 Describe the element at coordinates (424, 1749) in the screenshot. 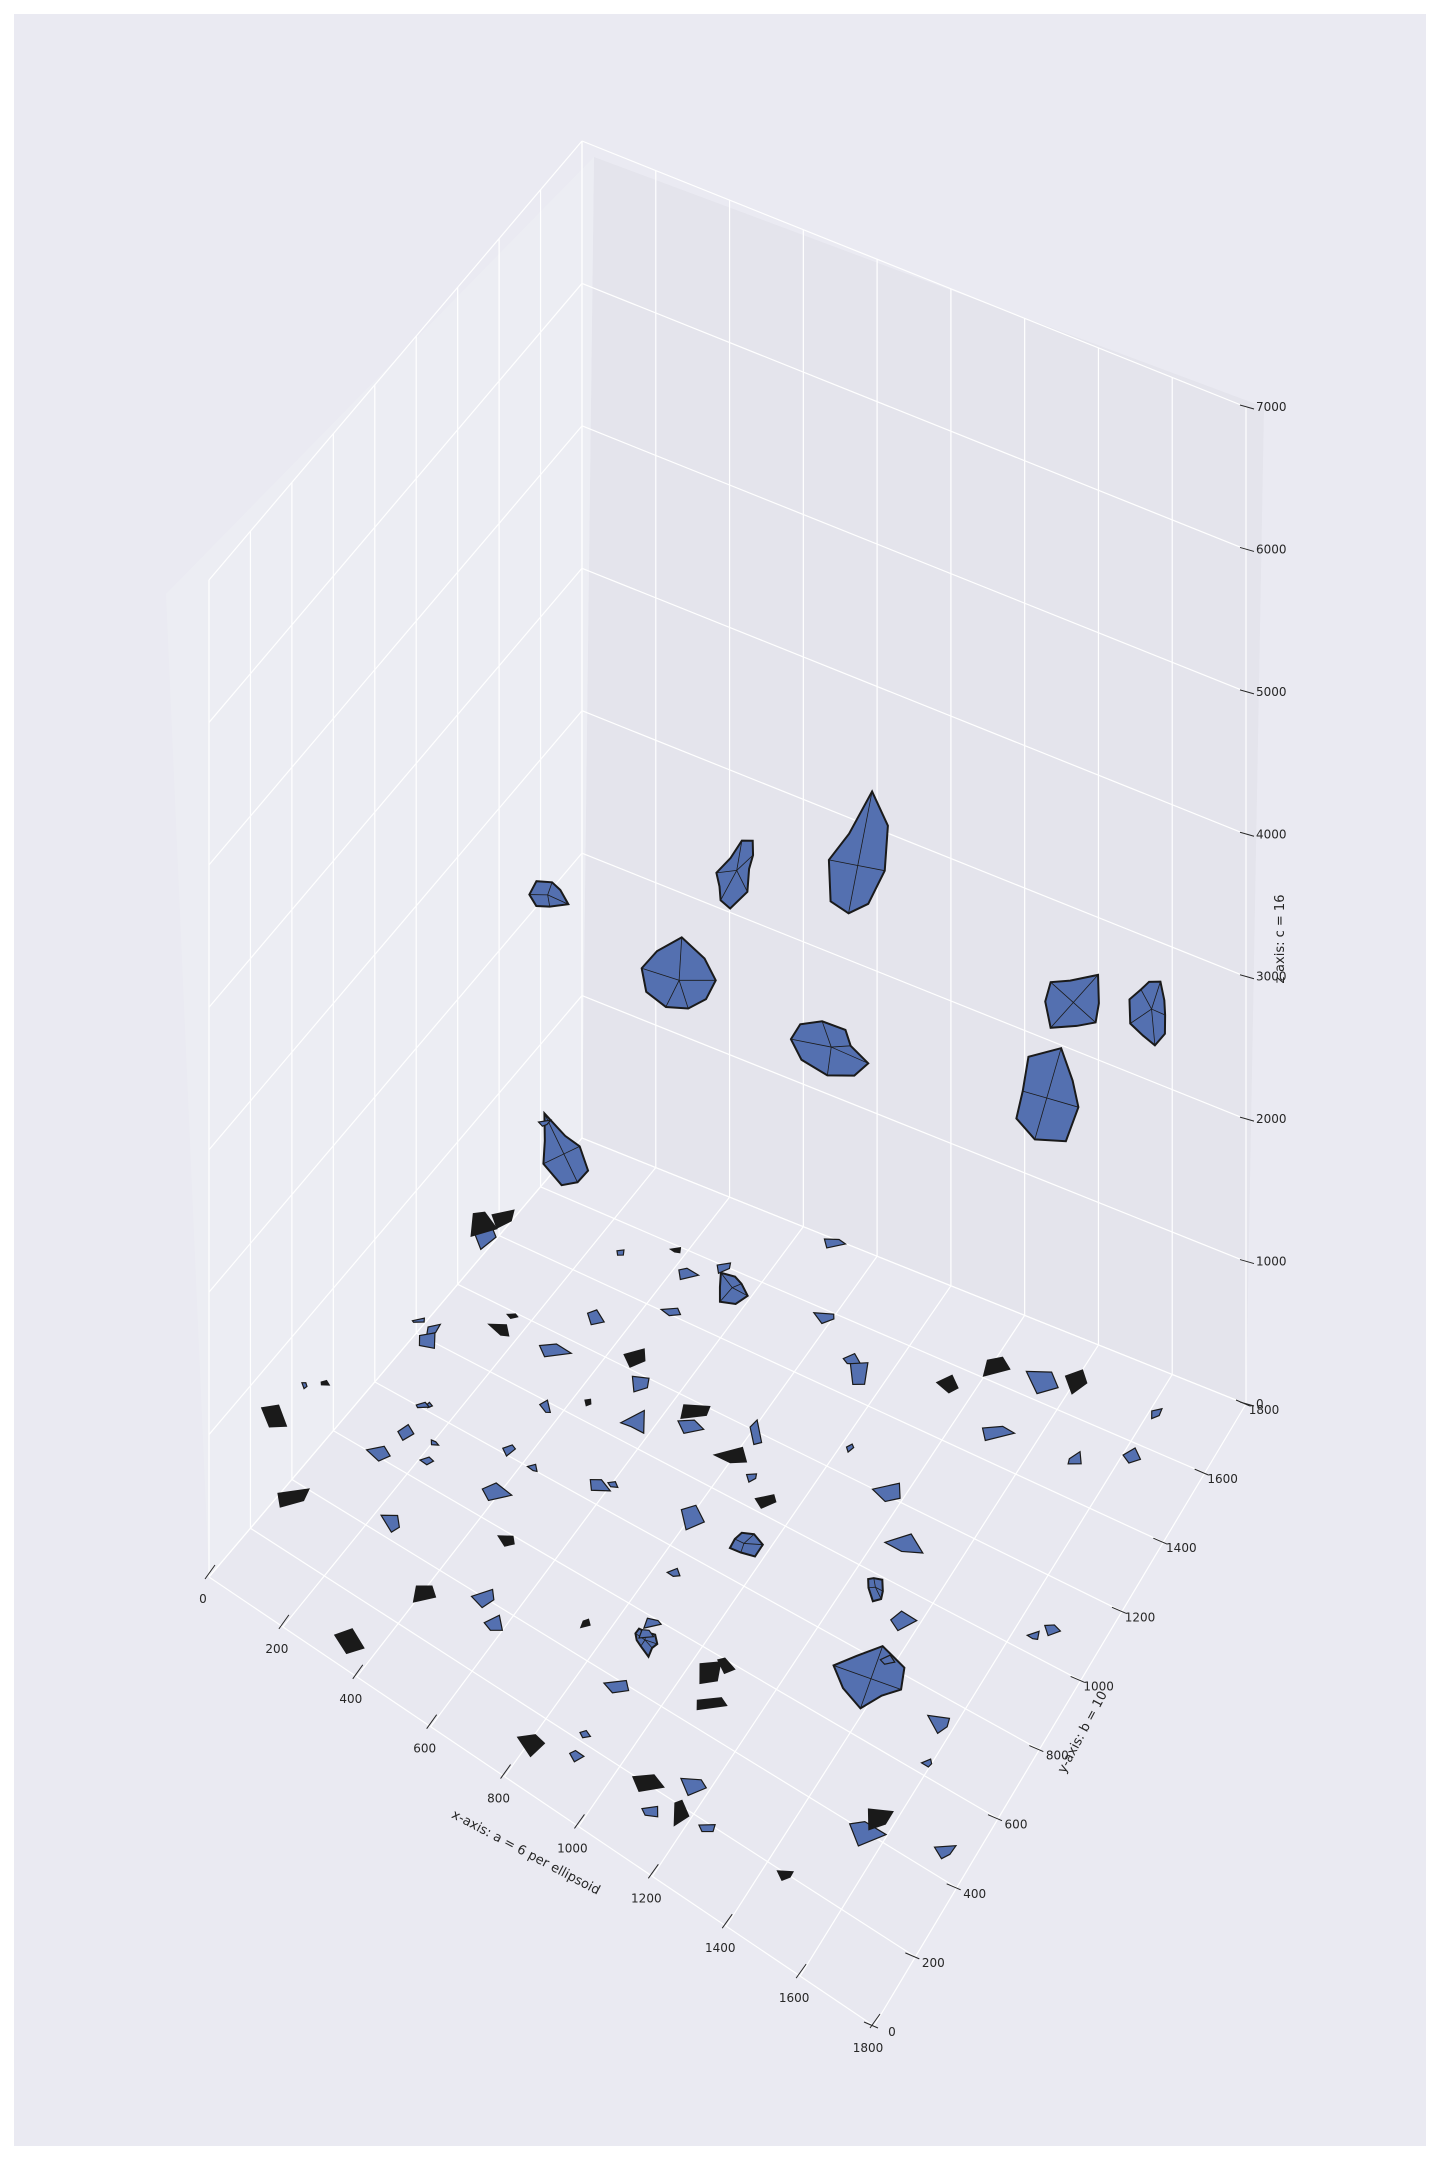

I see `x-tick-label: 600` at that location.